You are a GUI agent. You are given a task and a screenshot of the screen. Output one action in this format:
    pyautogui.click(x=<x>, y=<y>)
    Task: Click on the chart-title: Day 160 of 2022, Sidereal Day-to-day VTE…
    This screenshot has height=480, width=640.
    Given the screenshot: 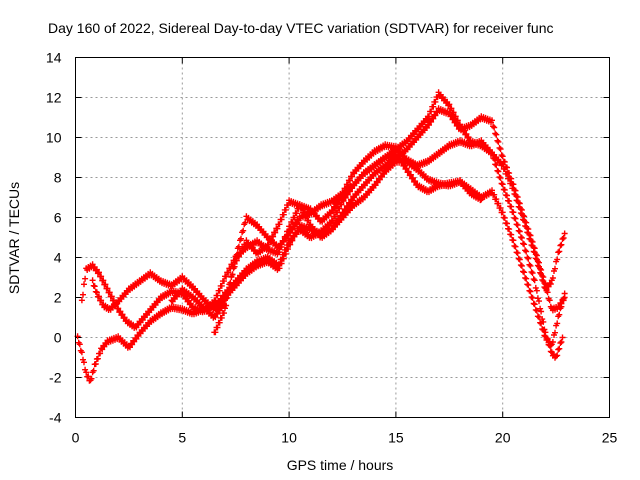 What is the action you would take?
    pyautogui.click(x=301, y=28)
    